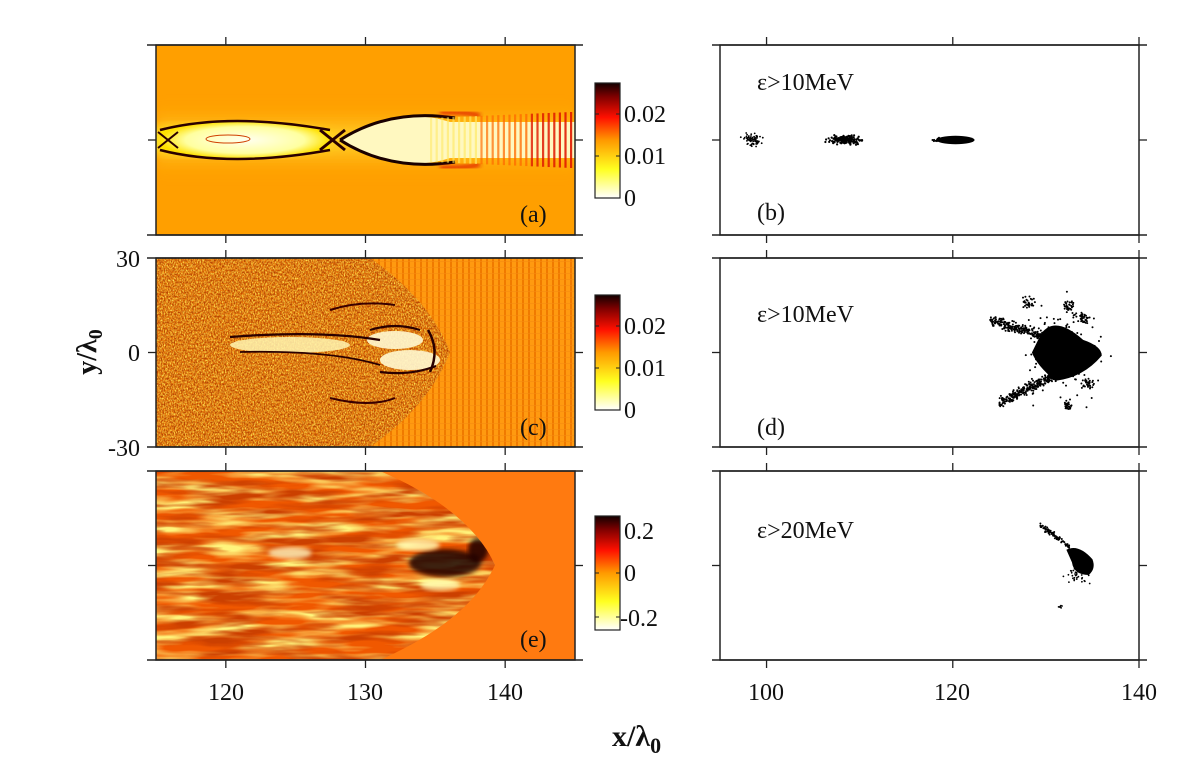  Describe the element at coordinates (365, 693) in the screenshot. I see `left-x-tick-labels: 120 130 140` at that location.